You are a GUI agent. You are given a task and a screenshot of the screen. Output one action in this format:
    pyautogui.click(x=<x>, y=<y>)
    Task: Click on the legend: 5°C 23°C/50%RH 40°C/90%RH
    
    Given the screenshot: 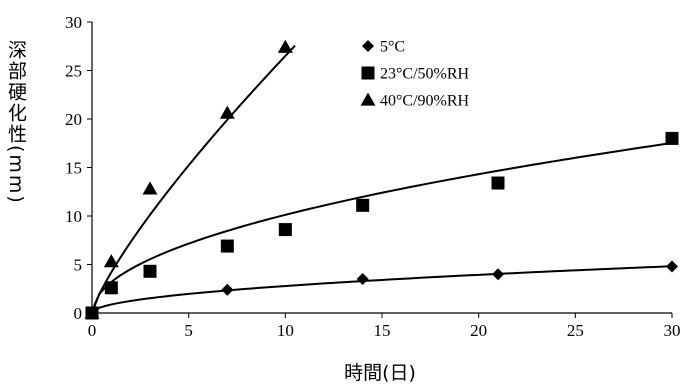 What is the action you would take?
    pyautogui.click(x=415, y=74)
    